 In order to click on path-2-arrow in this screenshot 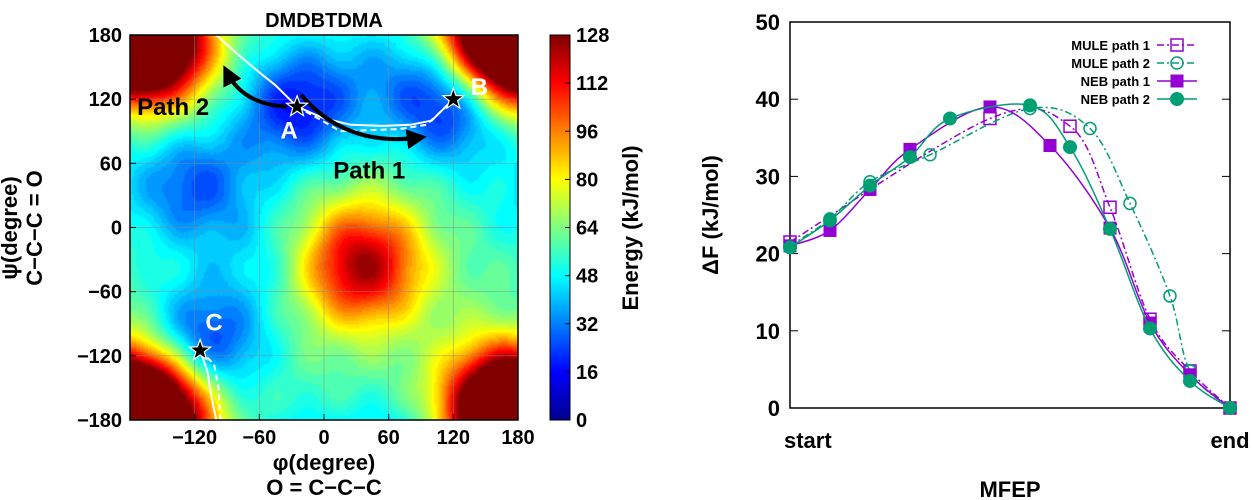, I will do `click(255, 87)`.